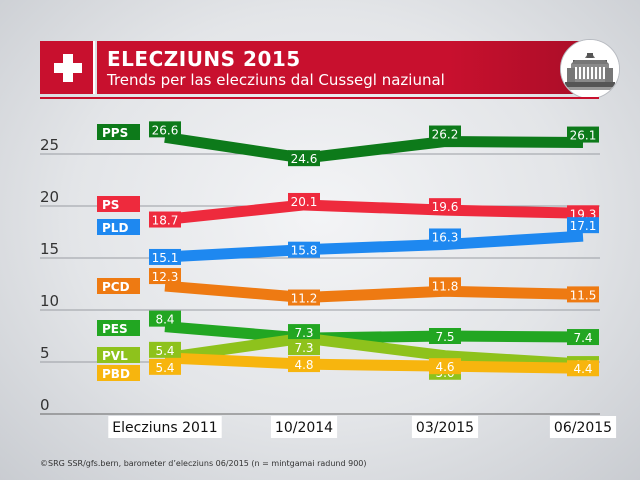 The image size is (640, 480). I want to click on x-tick-label: 10/2014, so click(304, 427).